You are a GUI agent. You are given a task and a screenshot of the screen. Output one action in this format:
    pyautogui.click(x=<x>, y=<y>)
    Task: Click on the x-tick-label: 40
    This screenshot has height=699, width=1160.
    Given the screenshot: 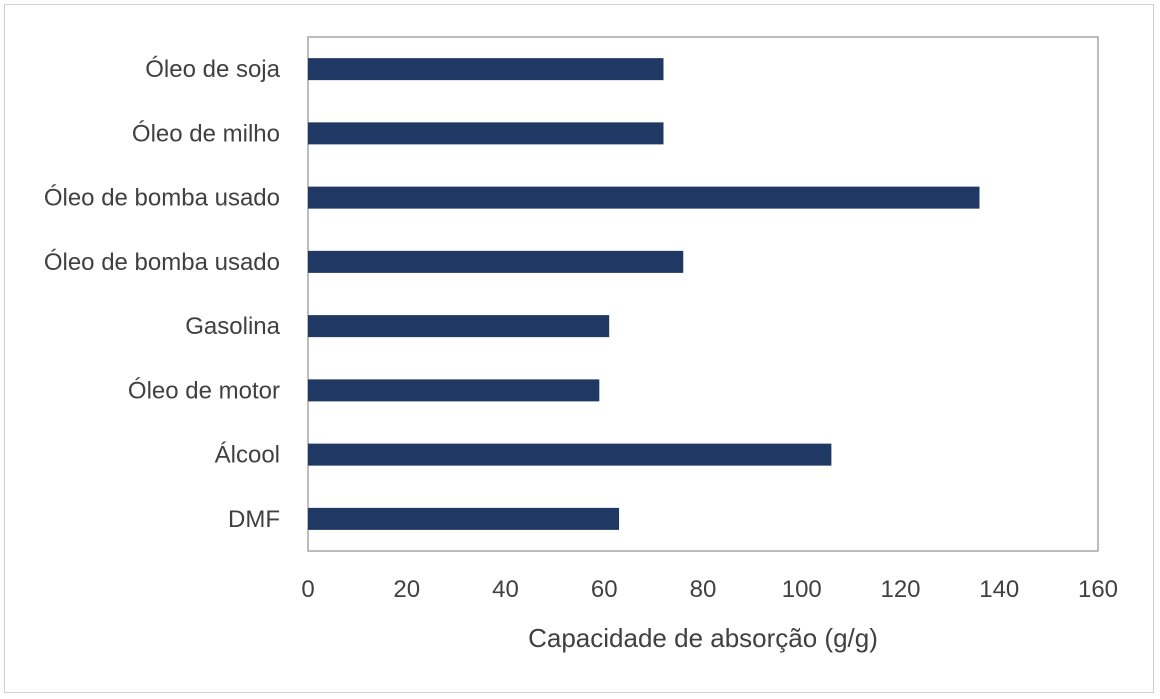 What is the action you would take?
    pyautogui.click(x=505, y=589)
    